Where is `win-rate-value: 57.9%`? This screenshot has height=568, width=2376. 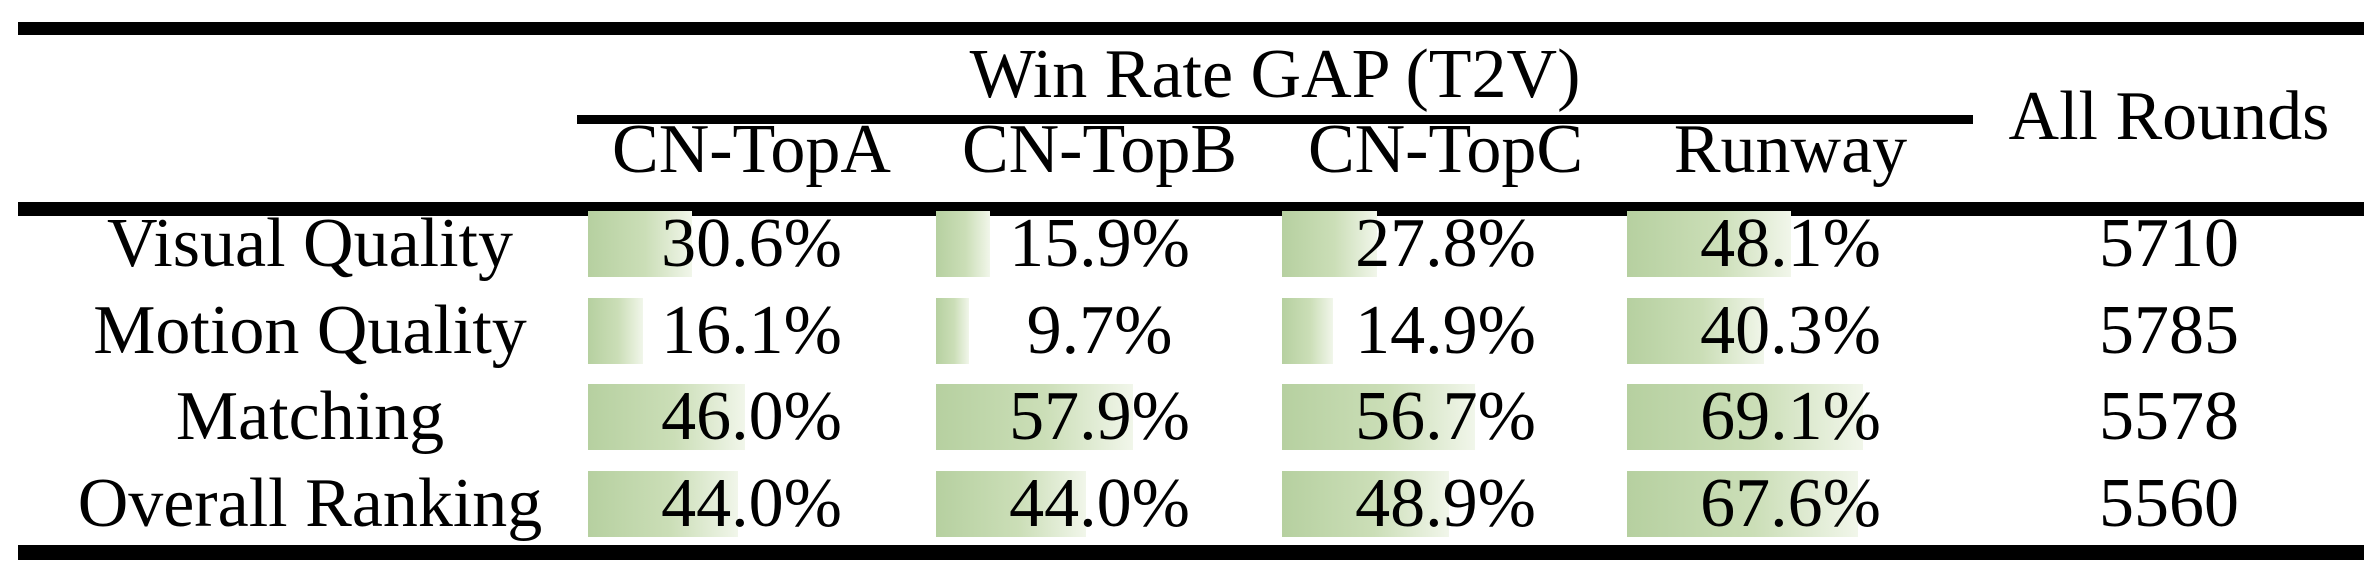
win-rate-value: 57.9% is located at coordinates (1099, 416).